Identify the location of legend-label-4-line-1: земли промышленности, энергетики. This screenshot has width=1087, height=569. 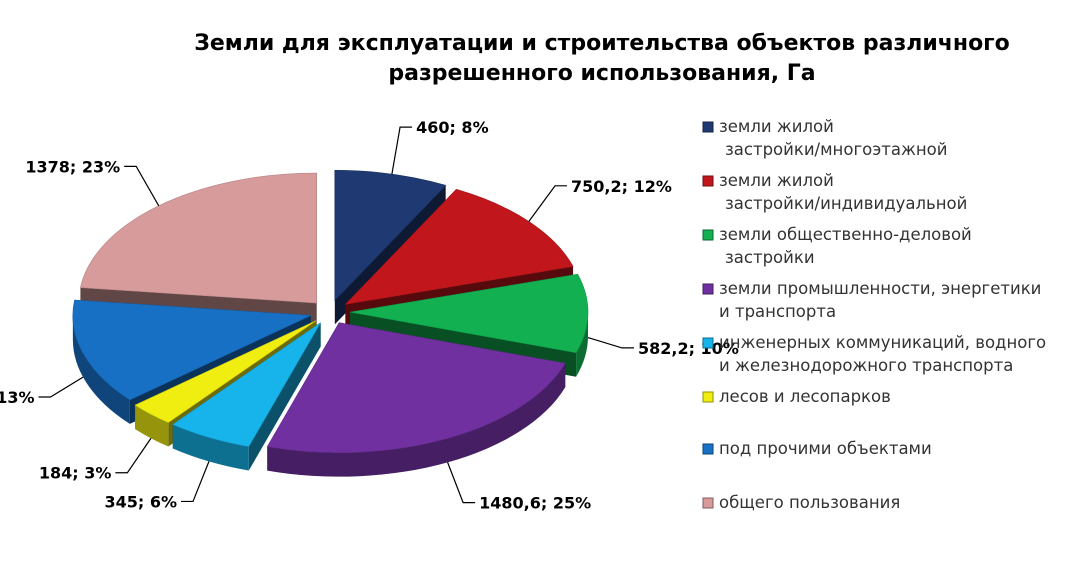
(880, 288).